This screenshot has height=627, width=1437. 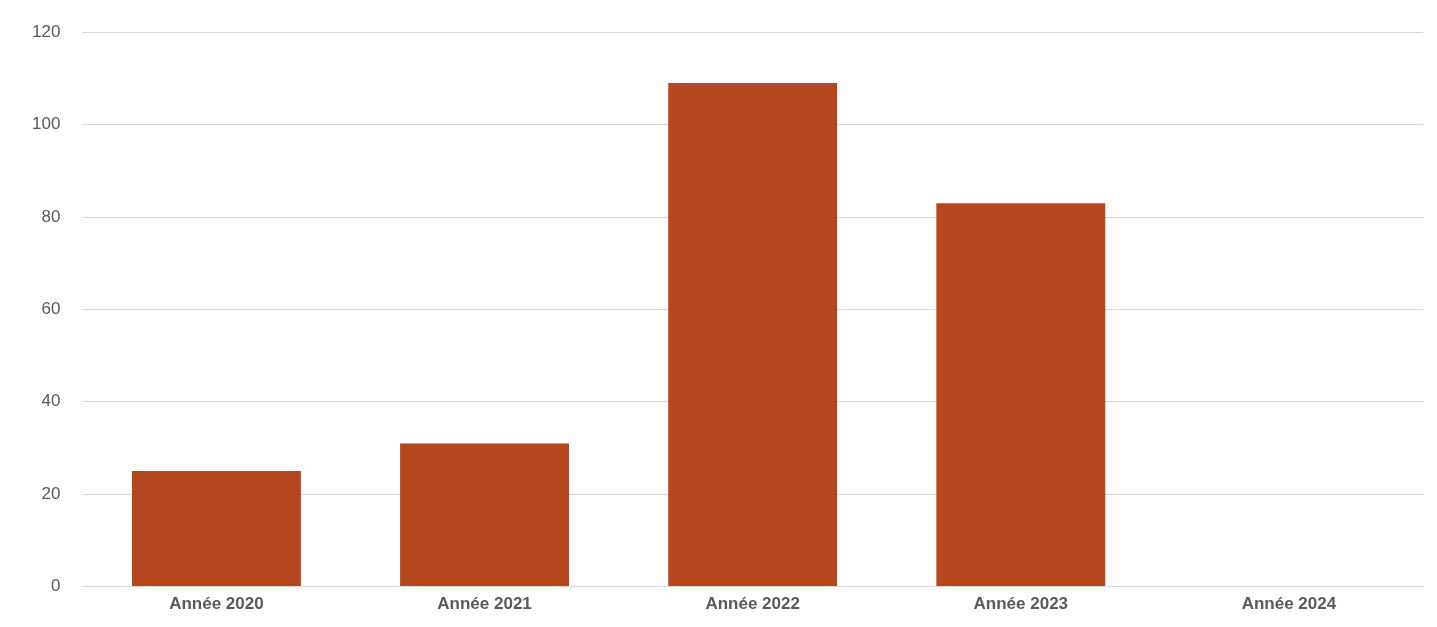 I want to click on y-tick-label: 60, so click(x=51, y=309).